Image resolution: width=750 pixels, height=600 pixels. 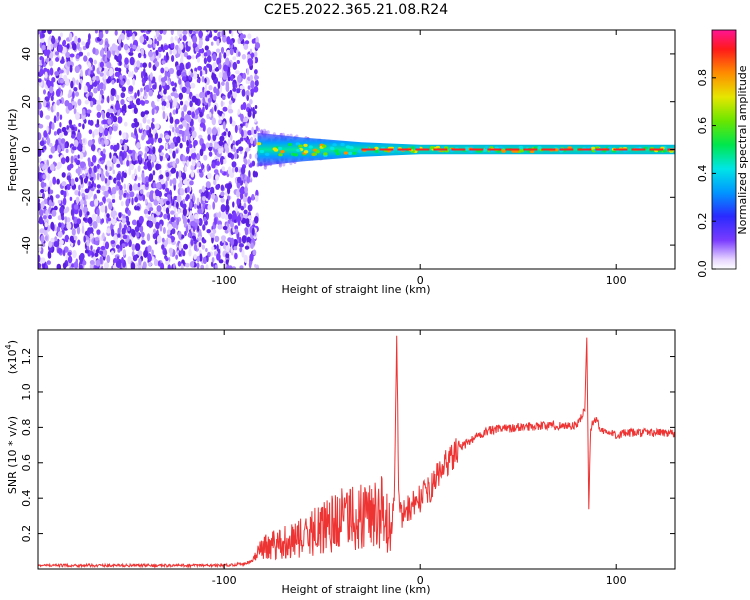 What do you see at coordinates (26, 102) in the screenshot?
I see `y-tick-label: 20` at bounding box center [26, 102].